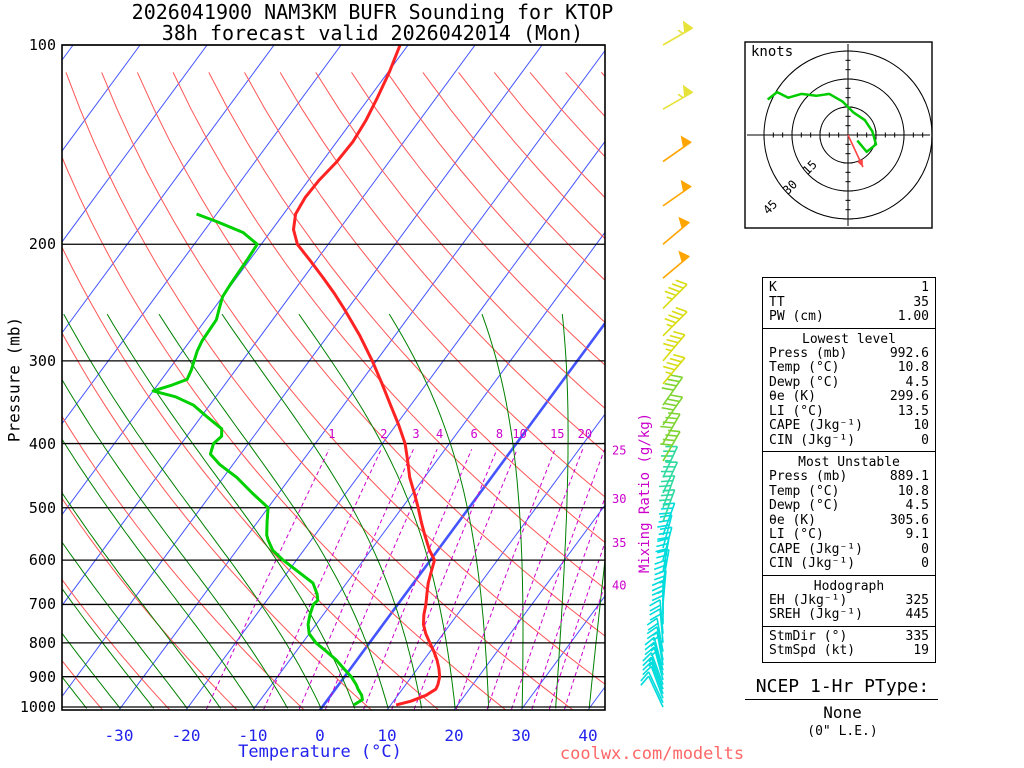 This screenshot has width=1024, height=768. I want to click on stats-label: LI (°C), so click(796, 534).